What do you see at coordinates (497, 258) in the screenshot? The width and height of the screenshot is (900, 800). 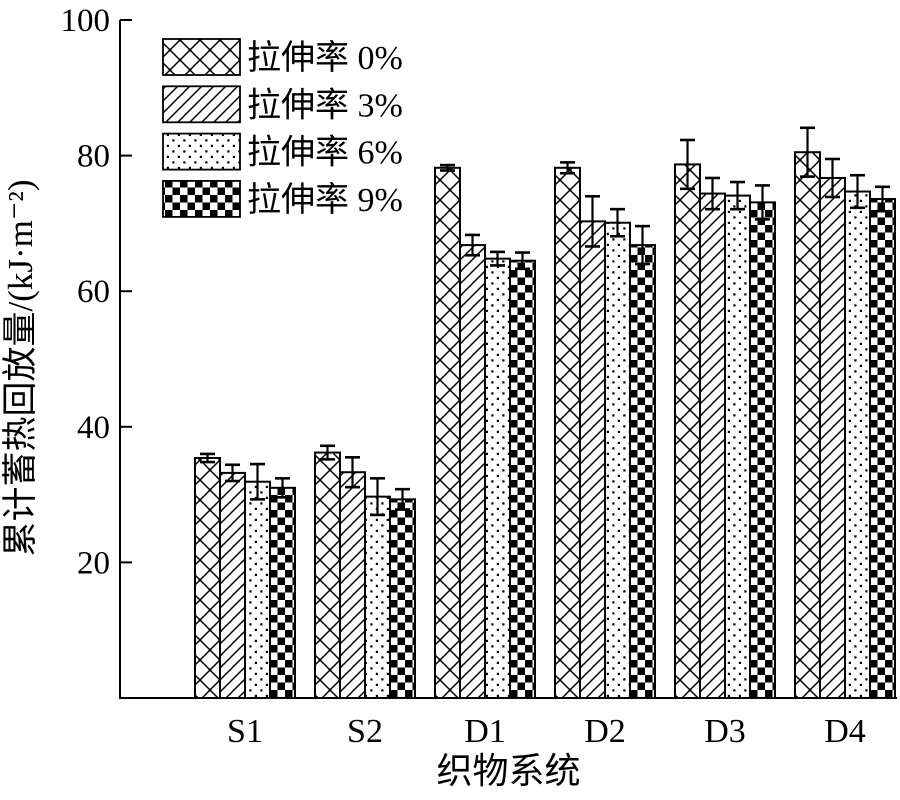 I see `error-bar-D1-series2` at bounding box center [497, 258].